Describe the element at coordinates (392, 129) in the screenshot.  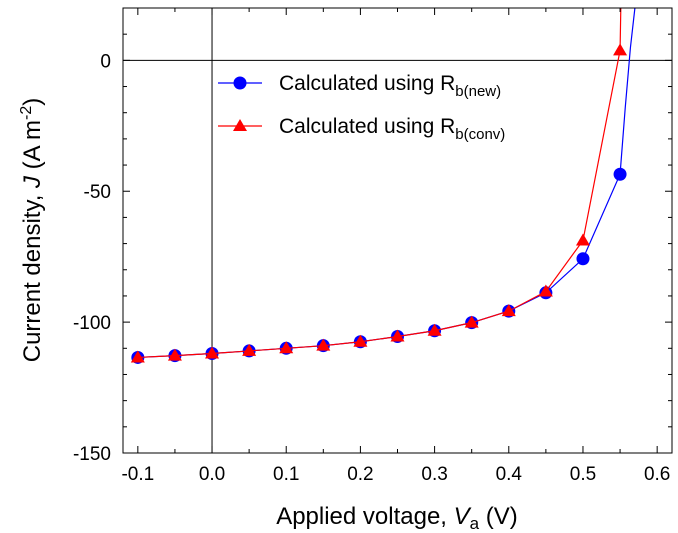
I see `legend-label-conv: Calculated using Rb(conv)` at that location.